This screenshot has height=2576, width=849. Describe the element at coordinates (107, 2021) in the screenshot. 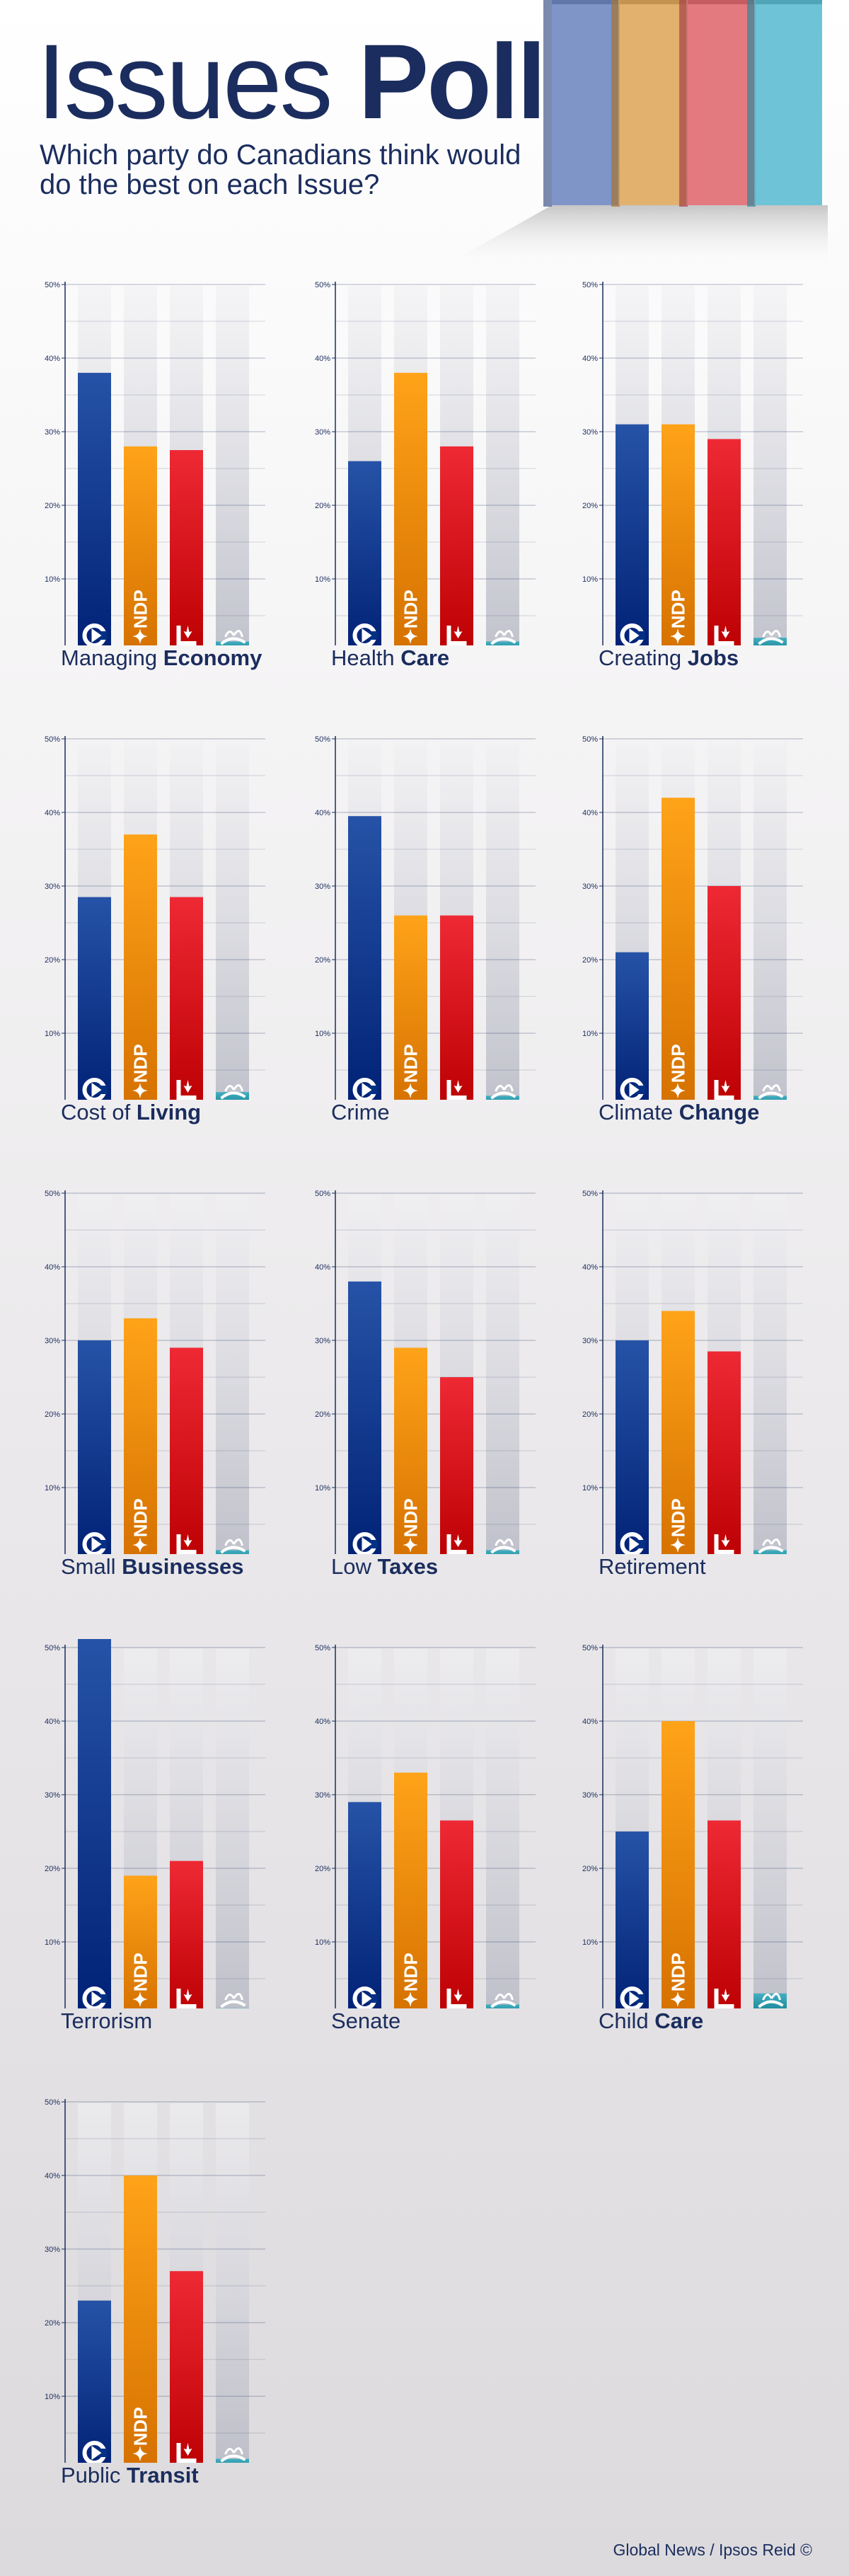

I see `chart-title: Terrorism` at that location.